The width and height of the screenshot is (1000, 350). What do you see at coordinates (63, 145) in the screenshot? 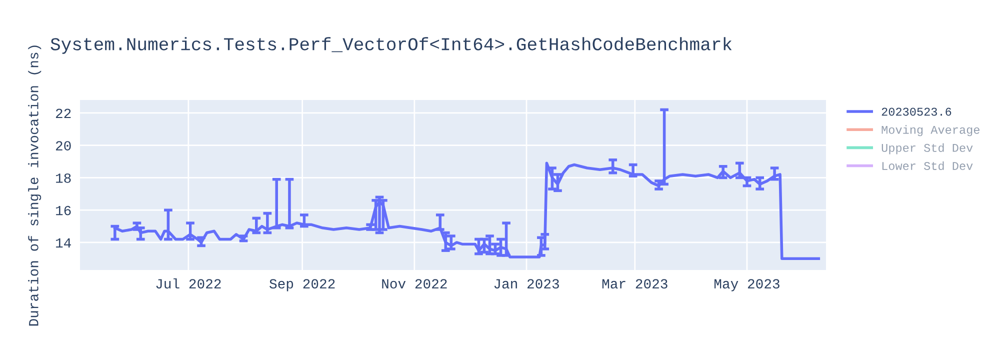
I see `y-tick-label: 20` at bounding box center [63, 145].